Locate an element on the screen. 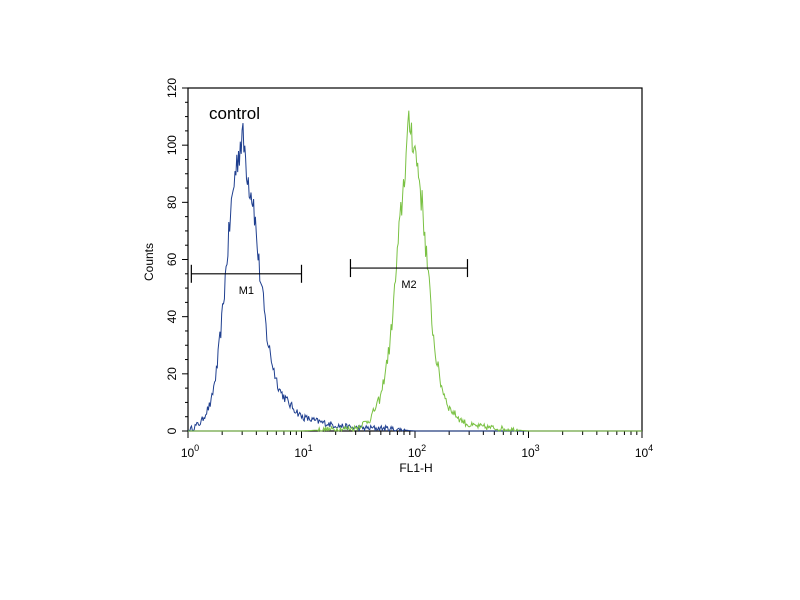 The height and width of the screenshot is (600, 800). x-axis-ticks: 10⁰ 10¹ 10² 10³ 10⁴ is located at coordinates (417, 445).